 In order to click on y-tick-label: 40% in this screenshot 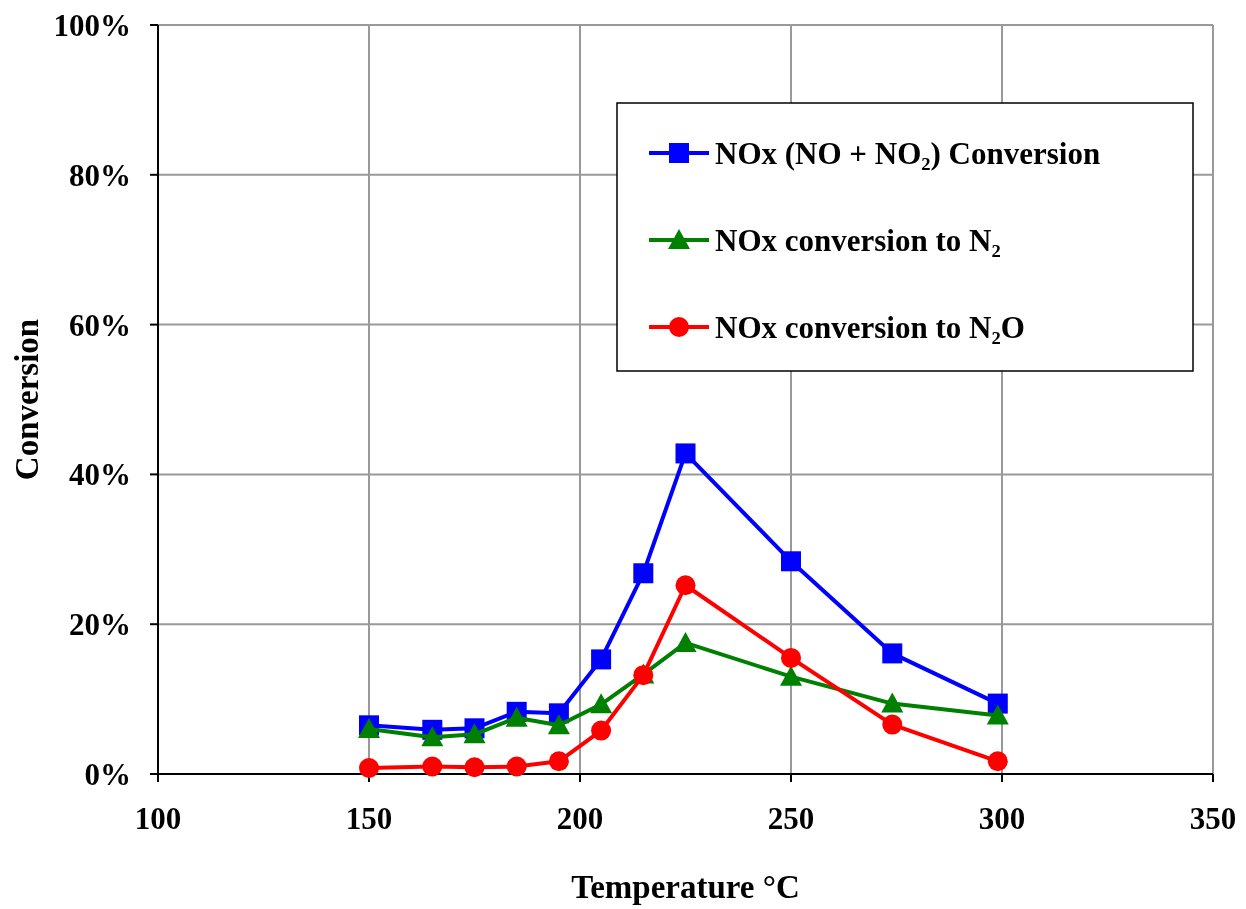, I will do `click(100, 475)`.